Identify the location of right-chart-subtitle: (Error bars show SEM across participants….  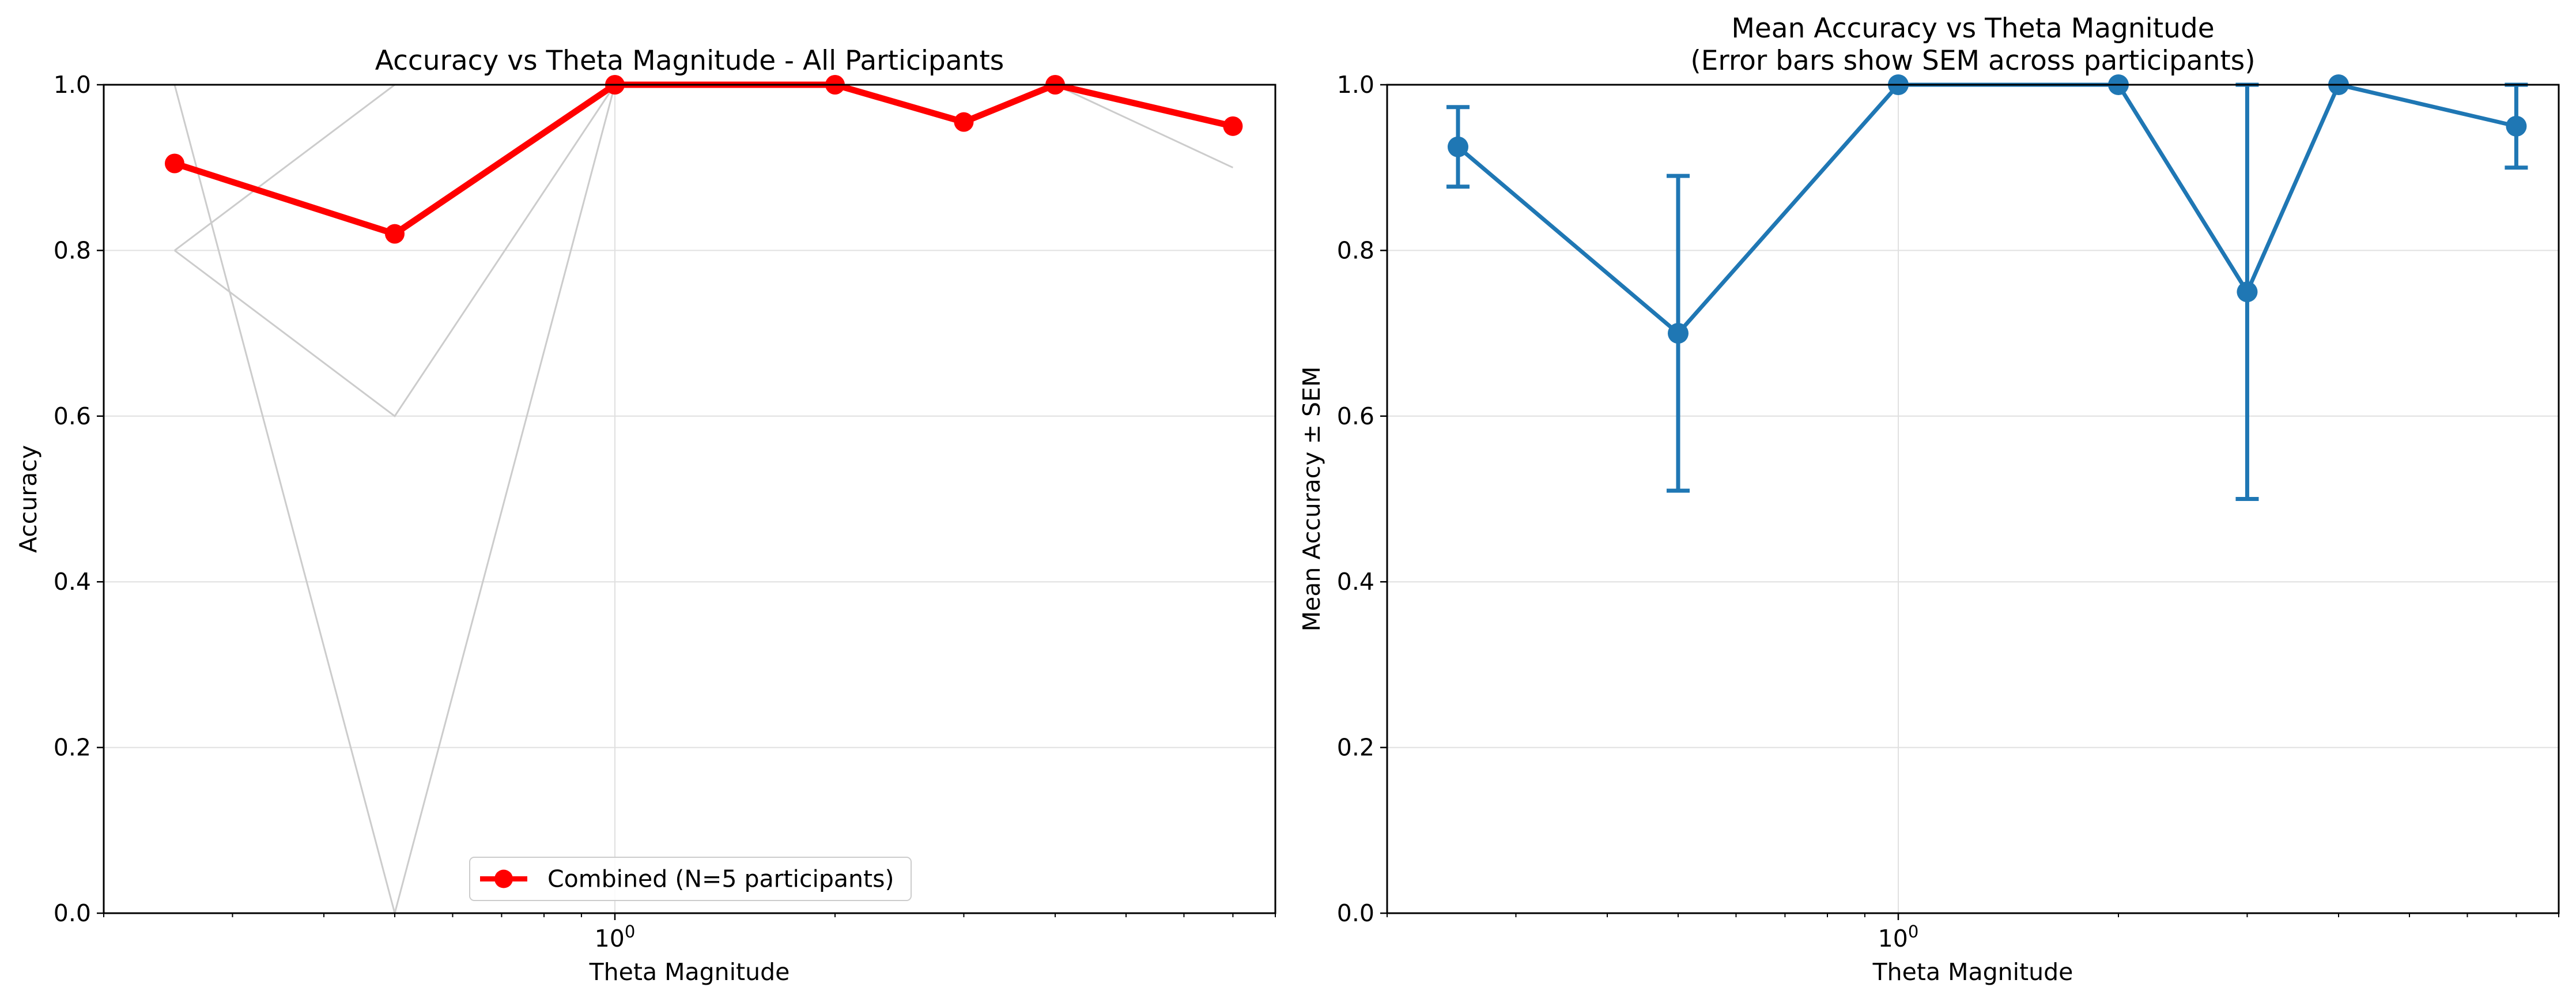
(1972, 61).